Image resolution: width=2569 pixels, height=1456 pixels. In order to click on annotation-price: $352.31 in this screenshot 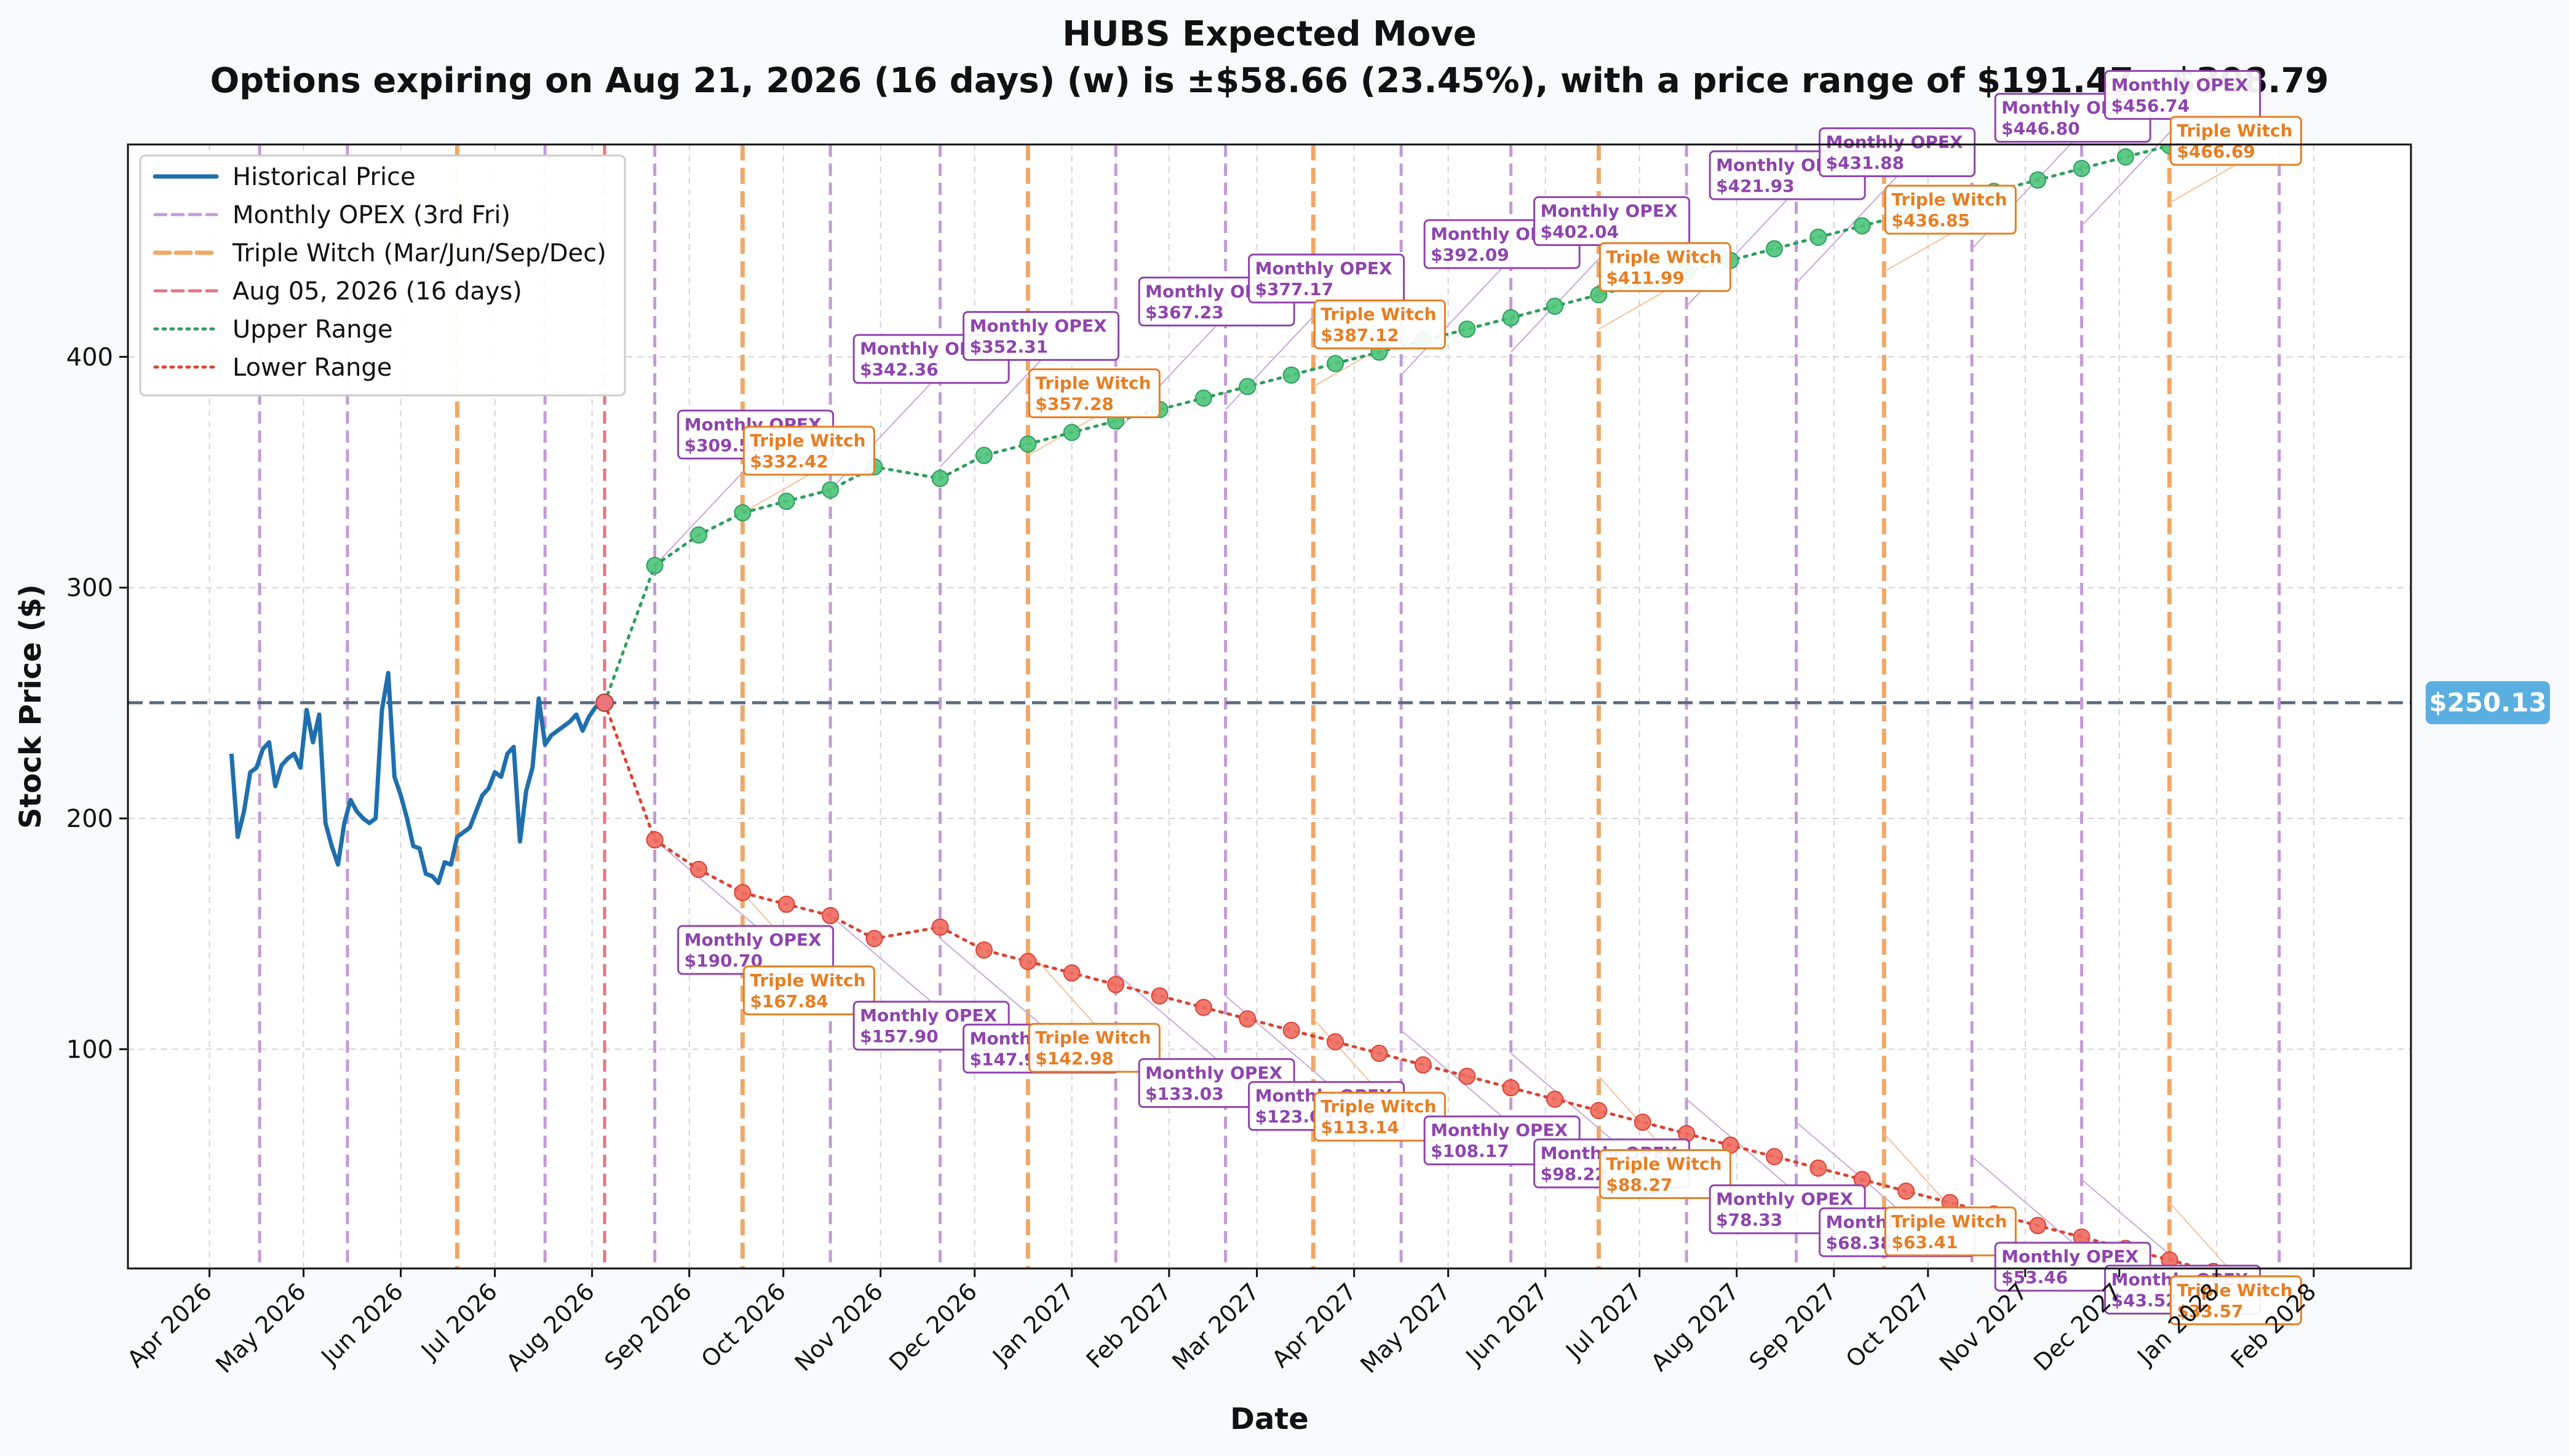, I will do `click(1010, 347)`.